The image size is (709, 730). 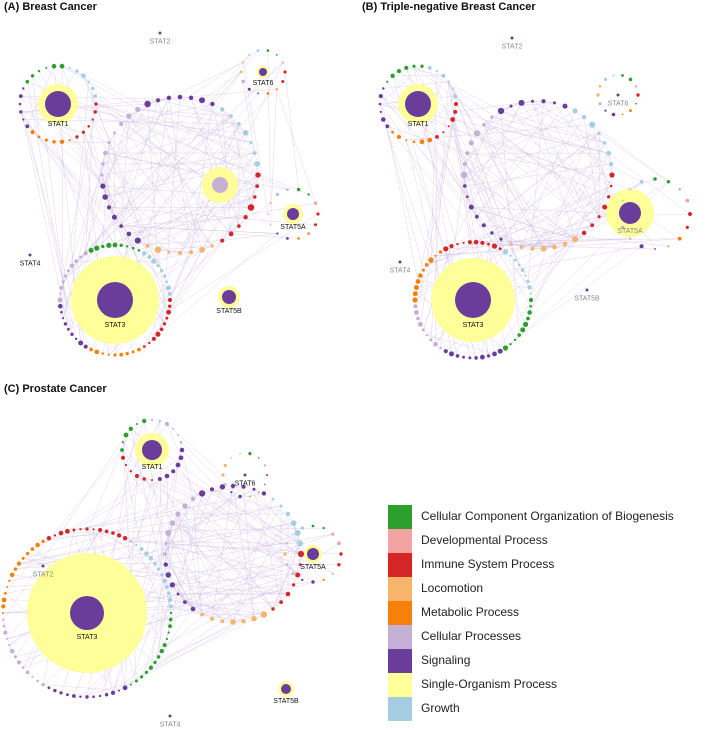 I want to click on stat-hub-label: STAT6, so click(x=263, y=83).